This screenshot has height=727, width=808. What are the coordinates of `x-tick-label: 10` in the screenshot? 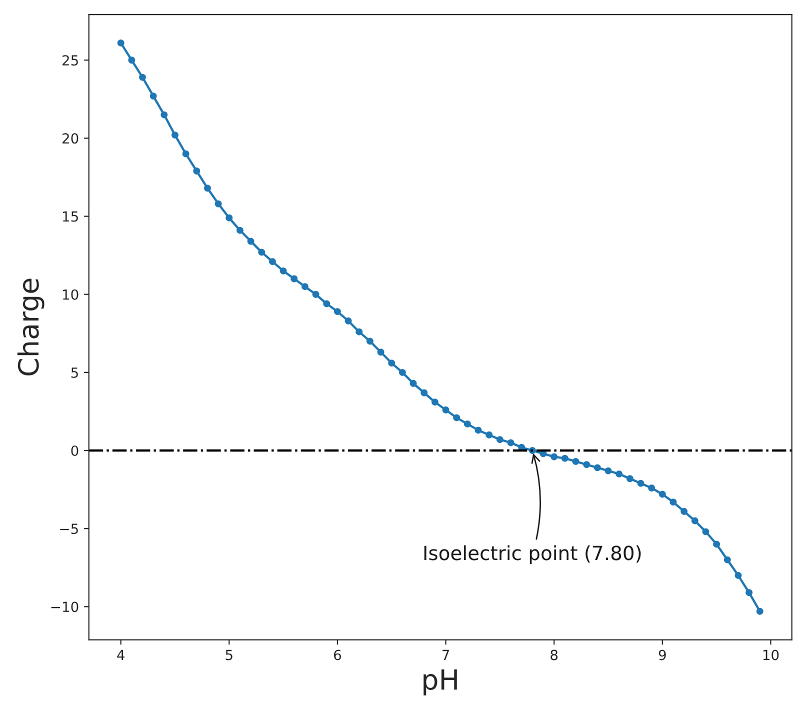 It's located at (771, 655).